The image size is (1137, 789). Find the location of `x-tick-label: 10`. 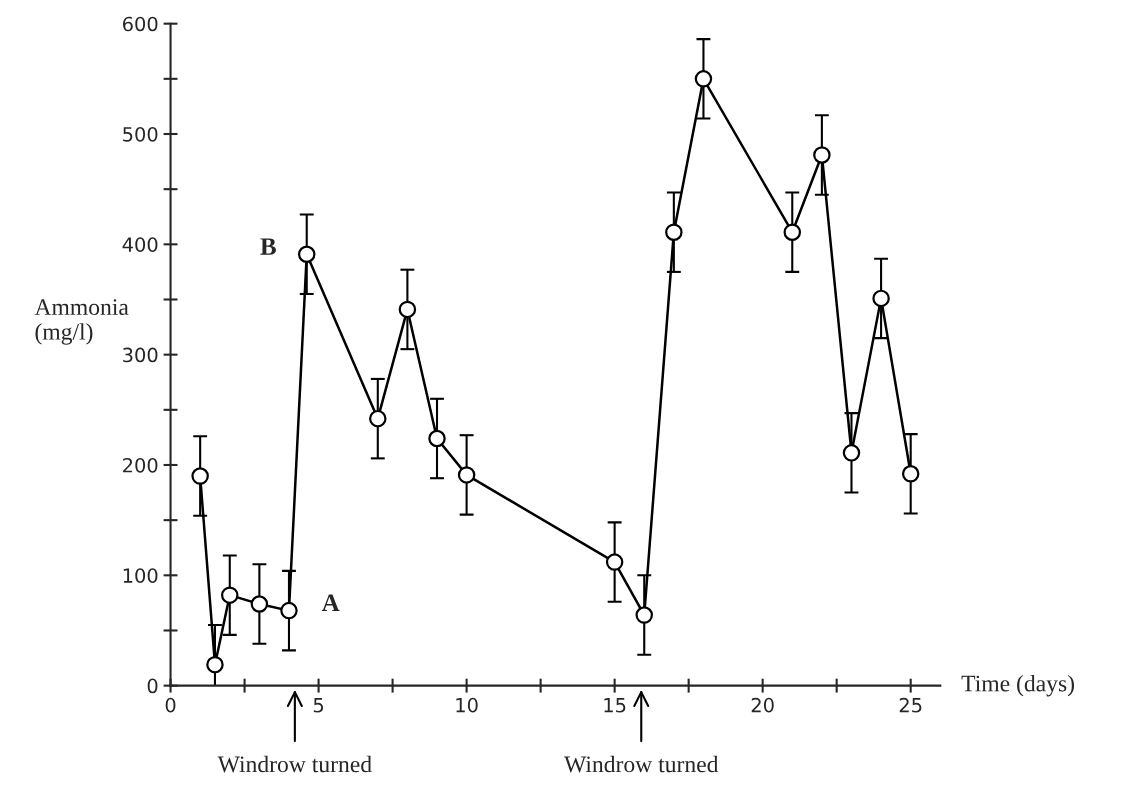

x-tick-label: 10 is located at coordinates (467, 705).